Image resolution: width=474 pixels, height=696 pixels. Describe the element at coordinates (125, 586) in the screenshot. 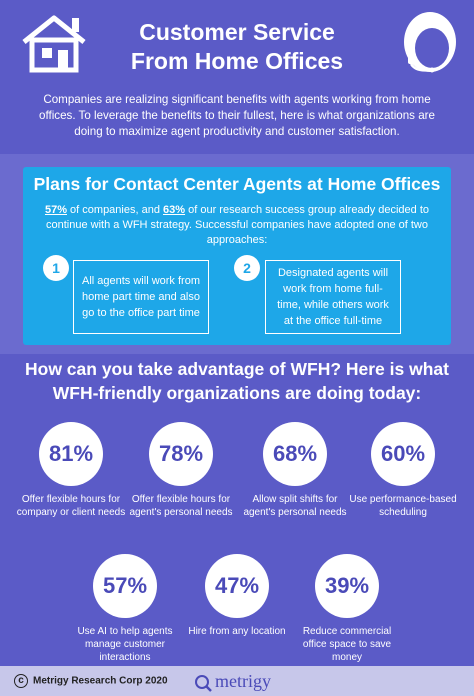

I see `stat-value: 57%` at that location.